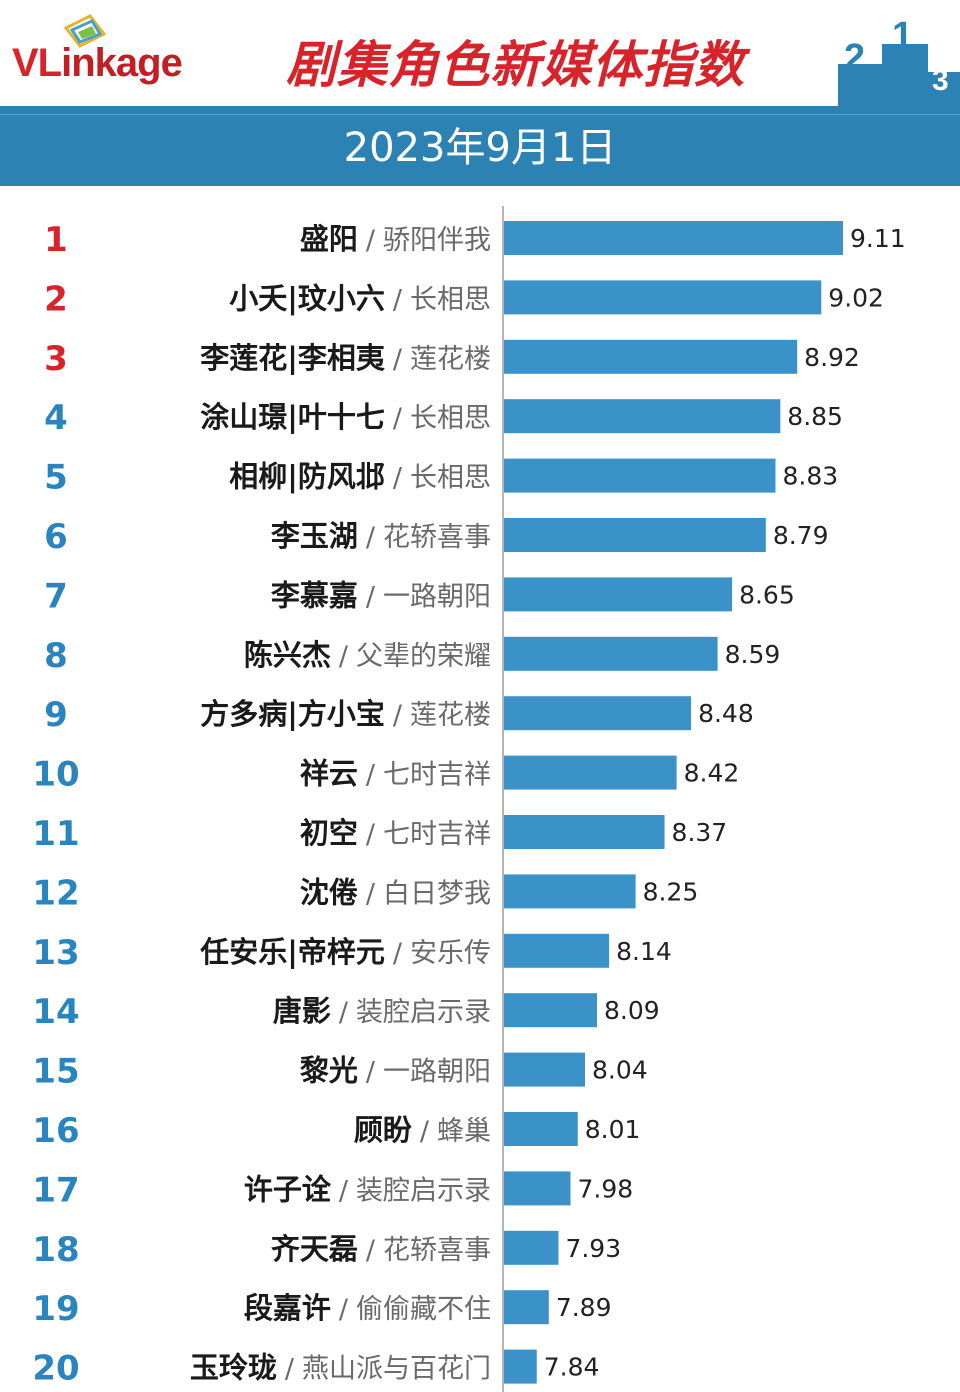 This screenshot has height=1392, width=960. Describe the element at coordinates (55, 1131) in the screenshot. I see `rank-label: 16` at that location.